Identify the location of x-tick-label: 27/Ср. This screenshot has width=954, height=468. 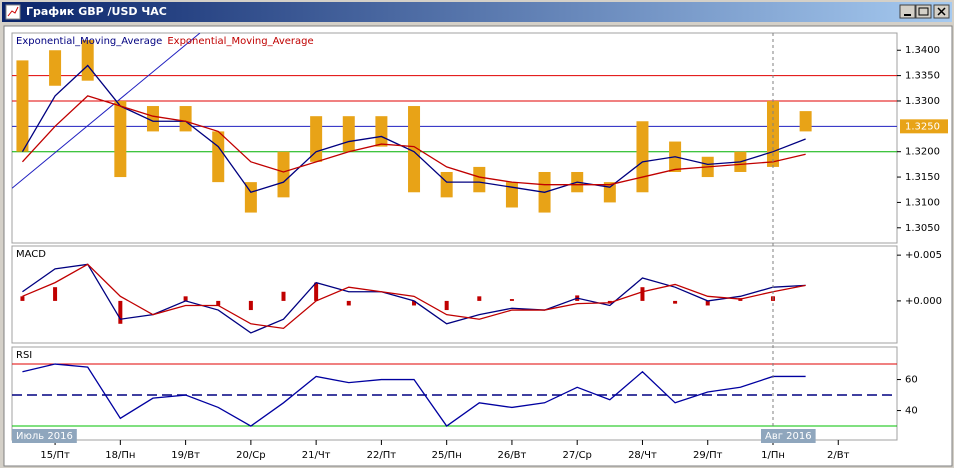
(576, 455).